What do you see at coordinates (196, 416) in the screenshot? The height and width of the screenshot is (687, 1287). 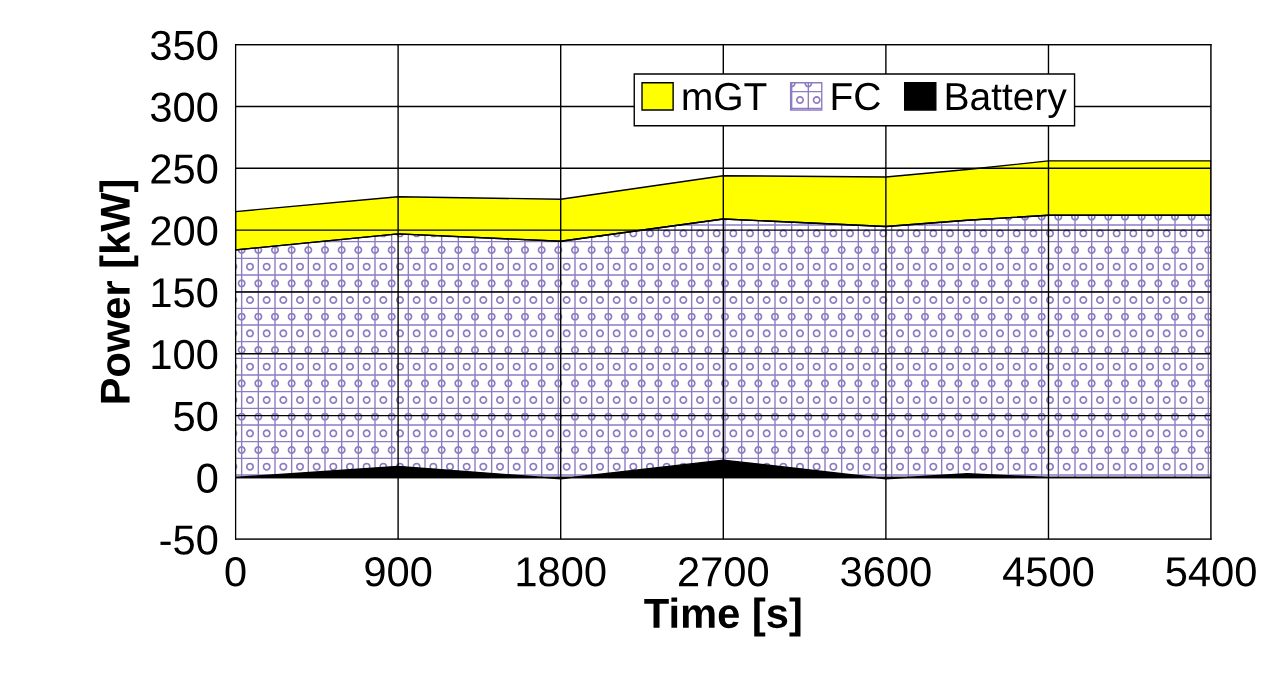 I see `y-tick-label: 50` at bounding box center [196, 416].